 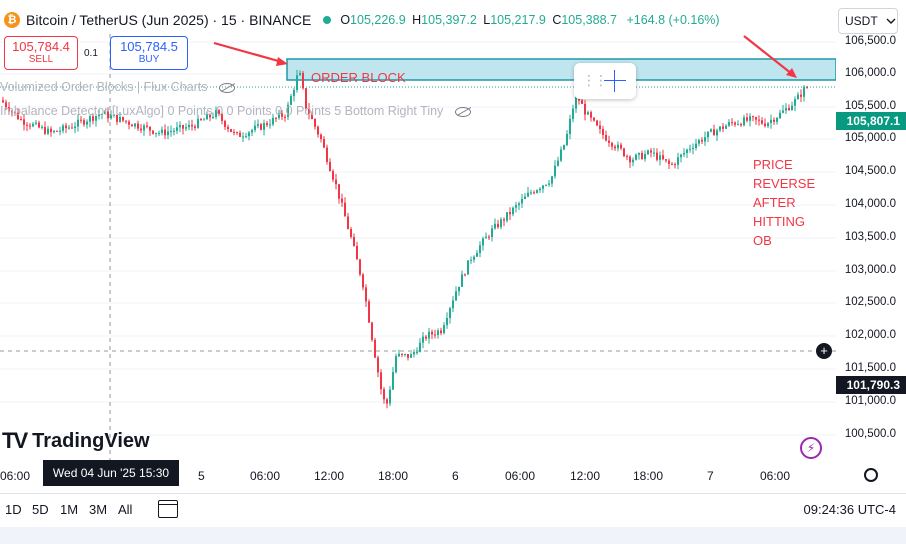 I want to click on price-tick: 100,500.0, so click(x=870, y=434).